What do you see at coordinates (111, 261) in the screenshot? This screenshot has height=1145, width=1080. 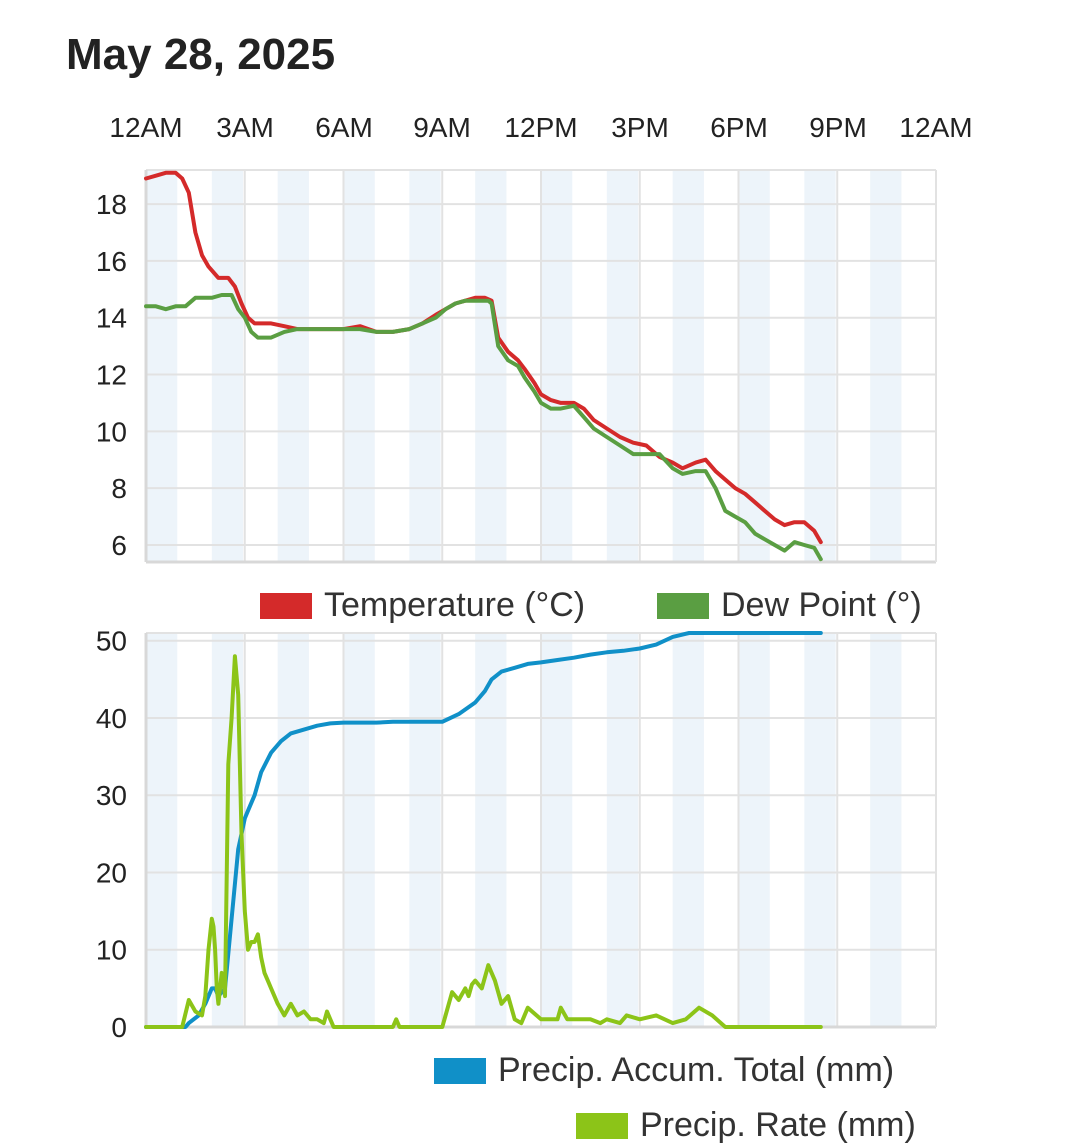 I see `temp-ytick-16: 16` at bounding box center [111, 261].